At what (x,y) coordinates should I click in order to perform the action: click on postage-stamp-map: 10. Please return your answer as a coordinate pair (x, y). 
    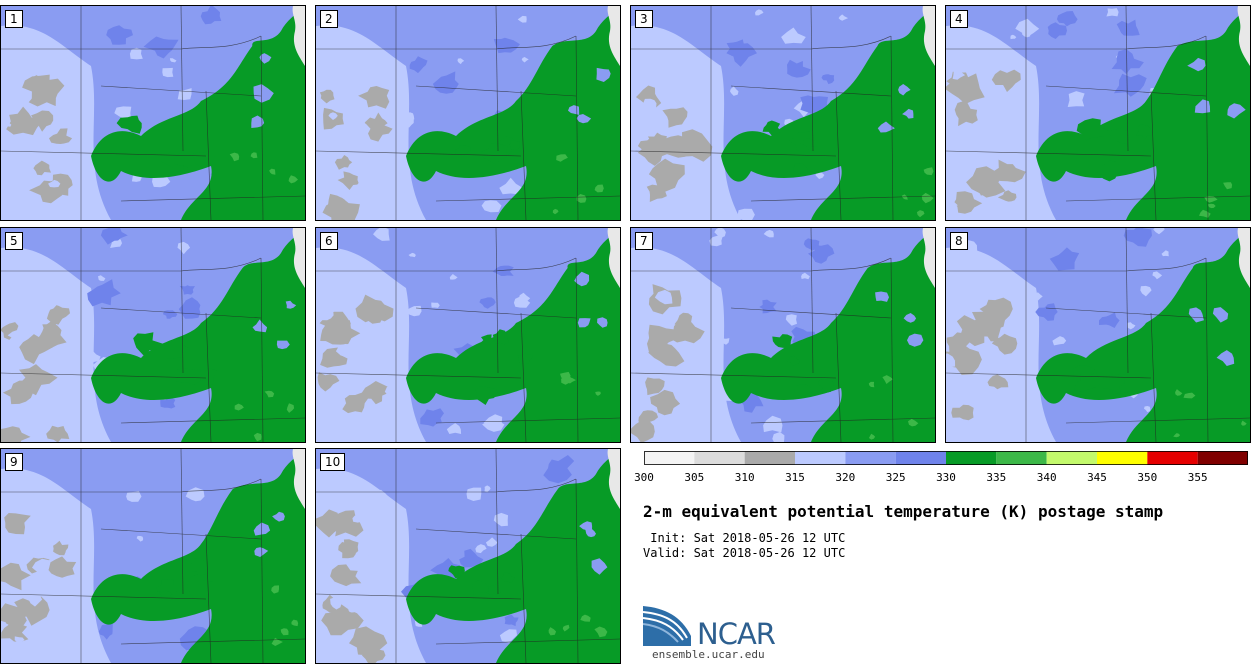
    Looking at the image, I should click on (468, 556).